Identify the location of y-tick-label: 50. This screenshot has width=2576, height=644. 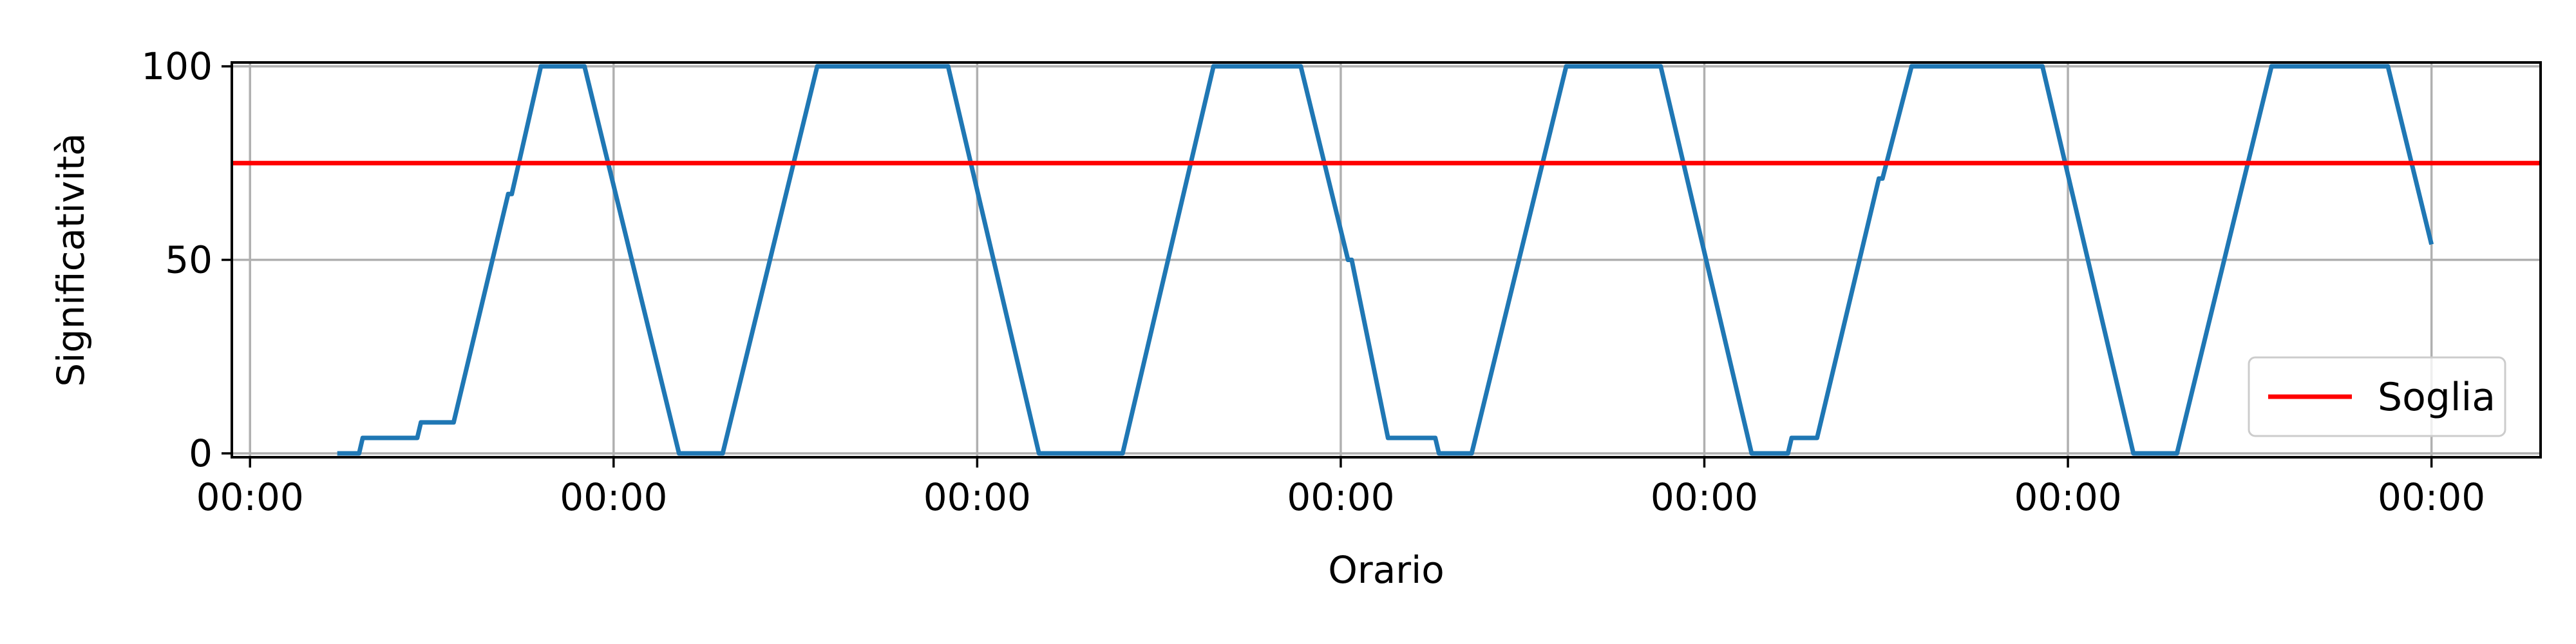
(189, 260).